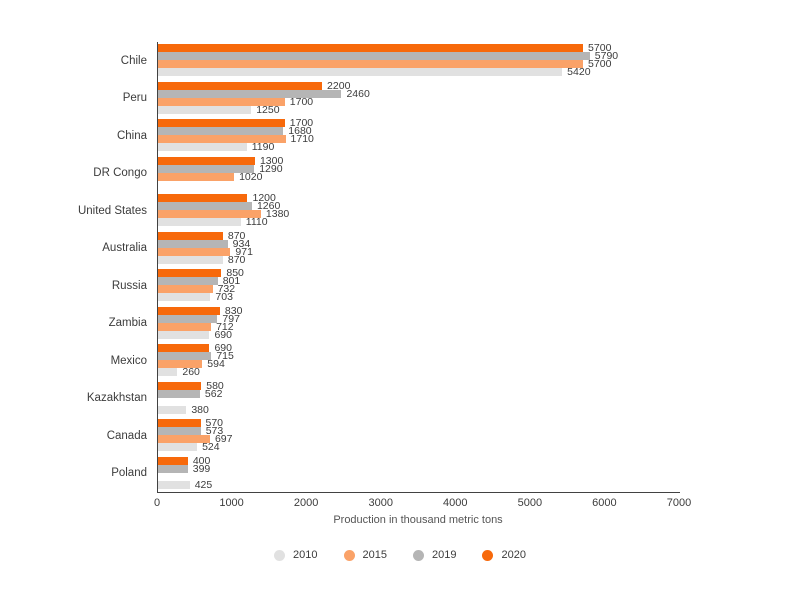 Image resolution: width=800 pixels, height=600 pixels. What do you see at coordinates (157, 503) in the screenshot?
I see `tick-label: 0` at bounding box center [157, 503].